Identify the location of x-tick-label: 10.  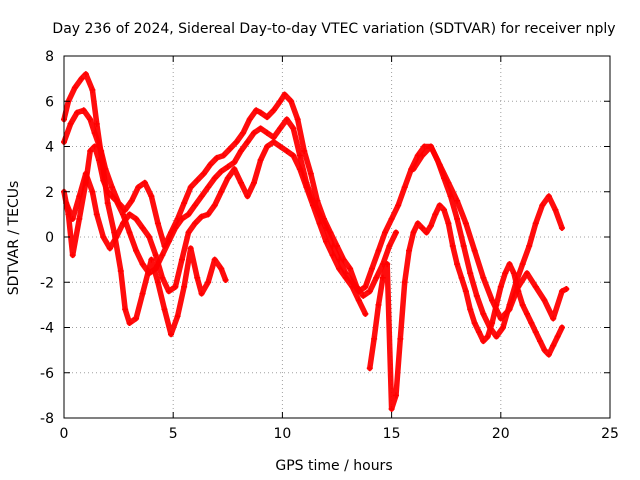
(282, 434).